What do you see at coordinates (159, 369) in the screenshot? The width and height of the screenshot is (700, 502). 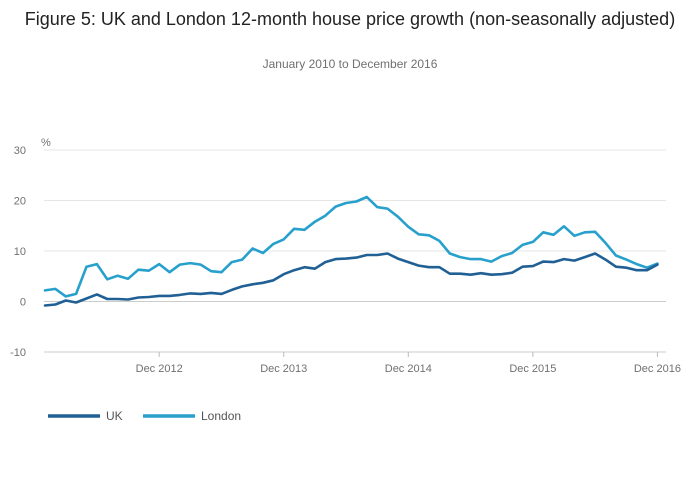 I see `x-tick-label: Dec 2012` at bounding box center [159, 369].